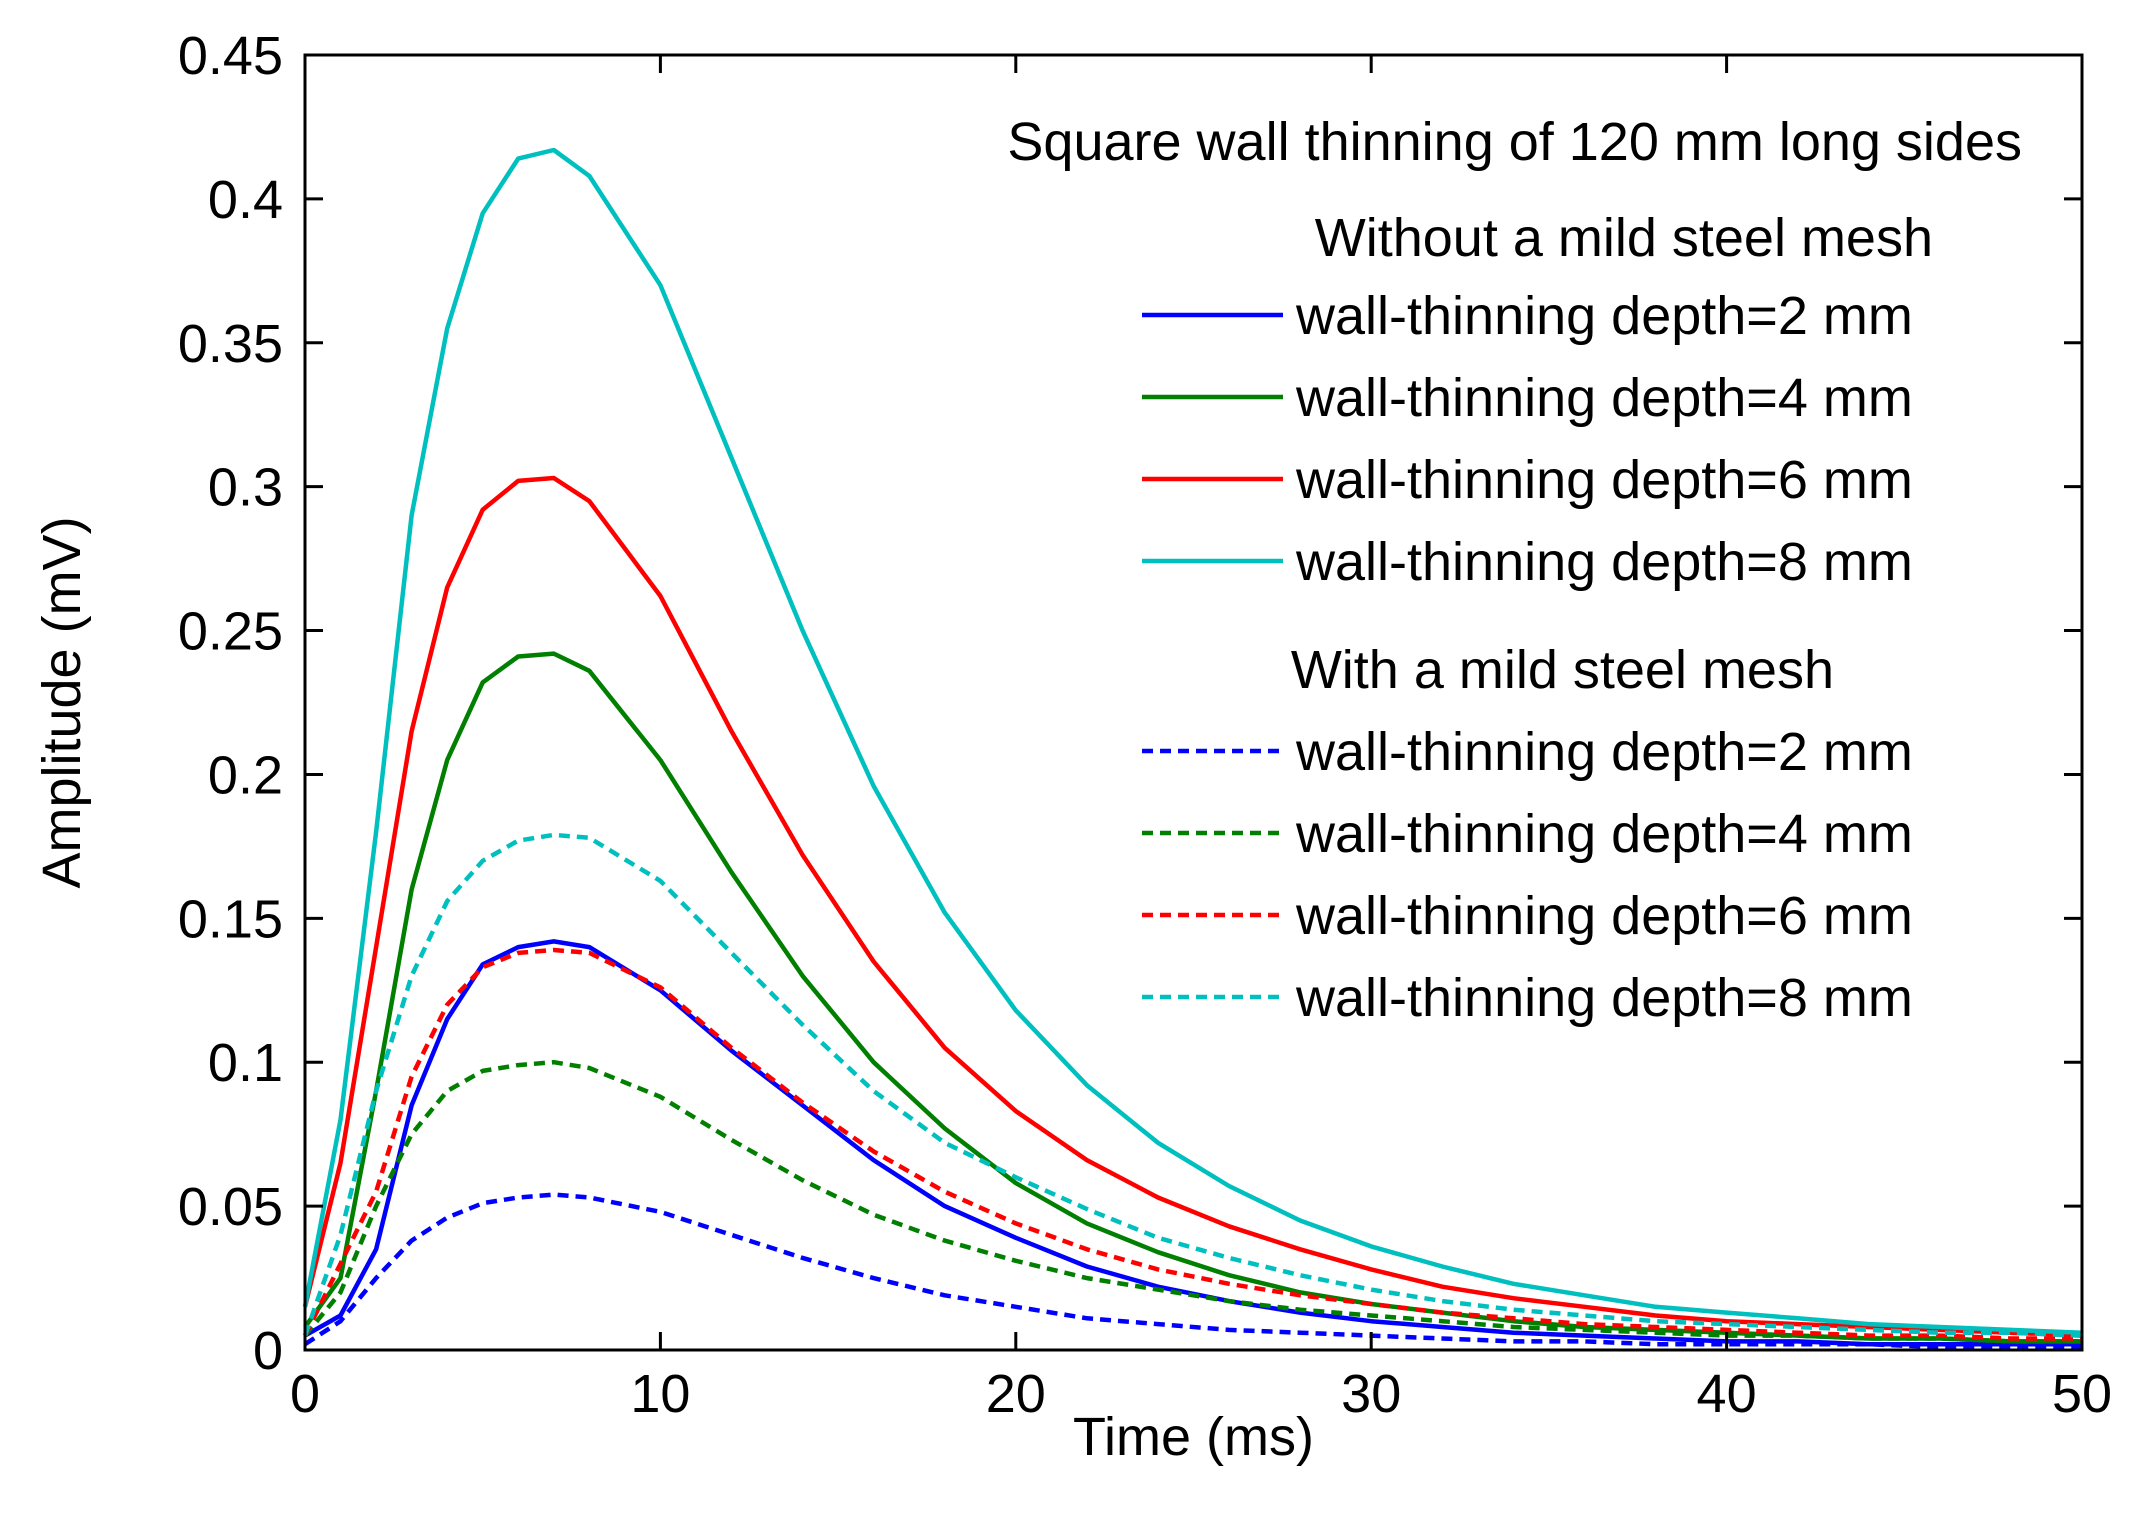 This screenshot has width=2144, height=1530. What do you see at coordinates (245, 1063) in the screenshot?
I see `y-tick-label: 0.1` at bounding box center [245, 1063].